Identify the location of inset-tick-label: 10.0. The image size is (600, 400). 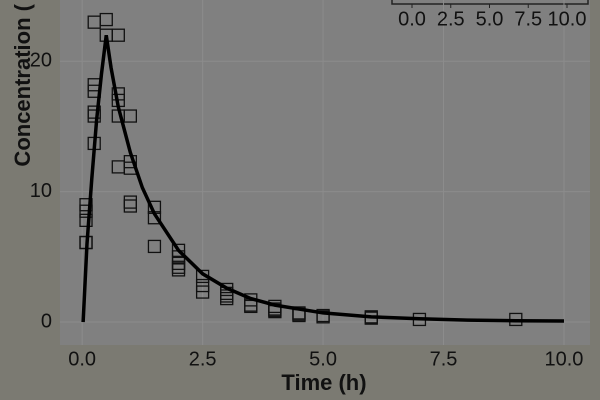
(567, 19).